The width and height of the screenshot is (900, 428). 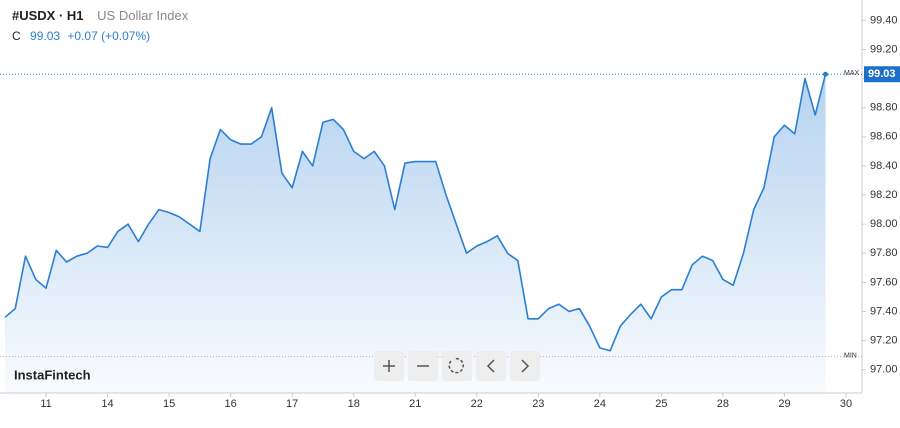 I want to click on x-tick-label: 30, so click(x=846, y=404).